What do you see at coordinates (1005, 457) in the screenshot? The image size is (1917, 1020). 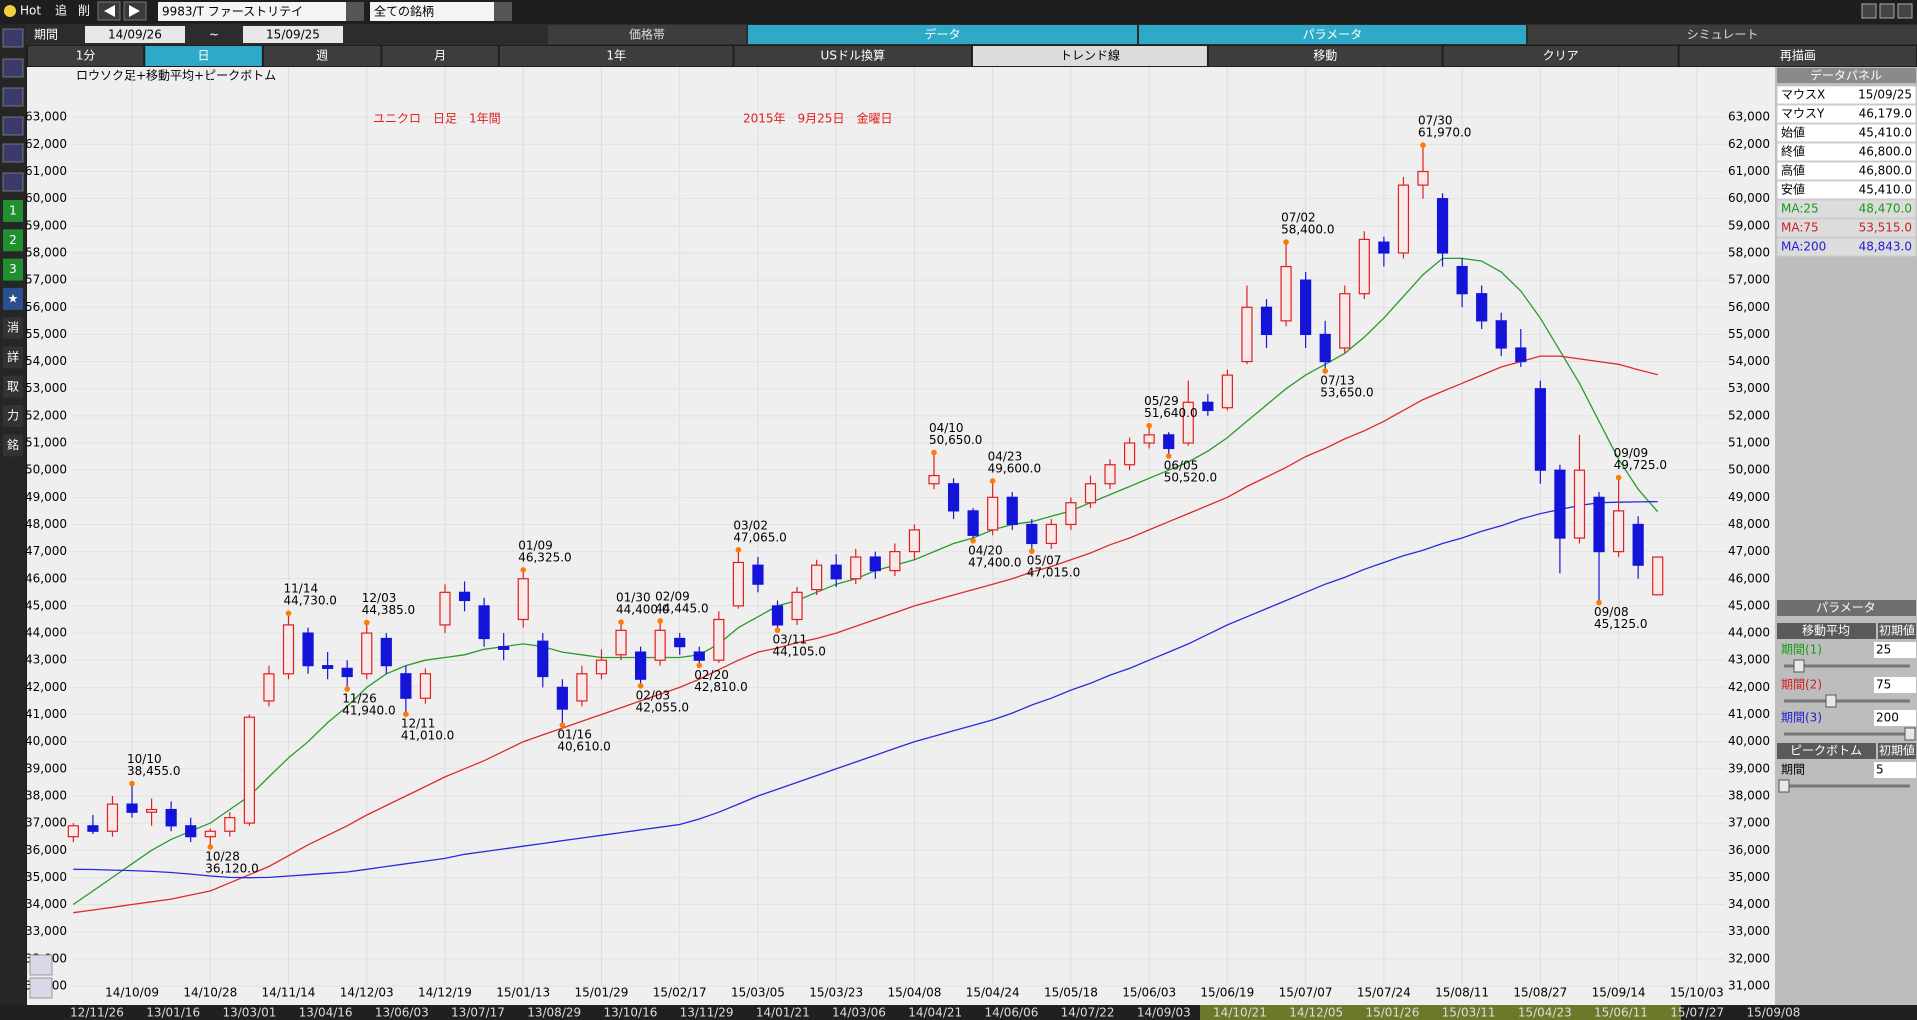 I see `peak-date: 04/23` at bounding box center [1005, 457].